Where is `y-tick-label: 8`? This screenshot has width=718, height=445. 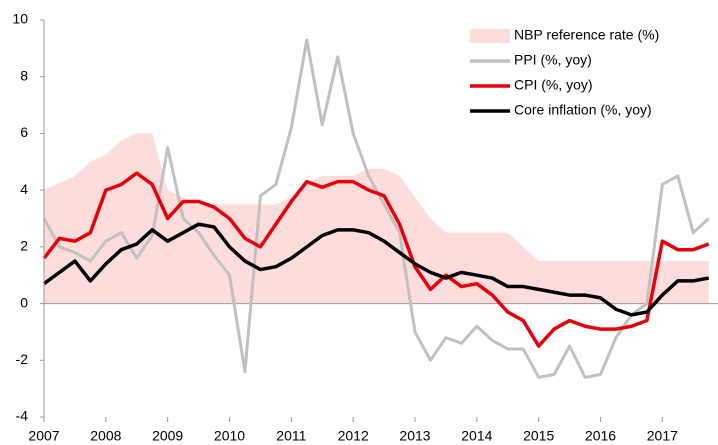 y-tick-label: 8 is located at coordinates (24, 75).